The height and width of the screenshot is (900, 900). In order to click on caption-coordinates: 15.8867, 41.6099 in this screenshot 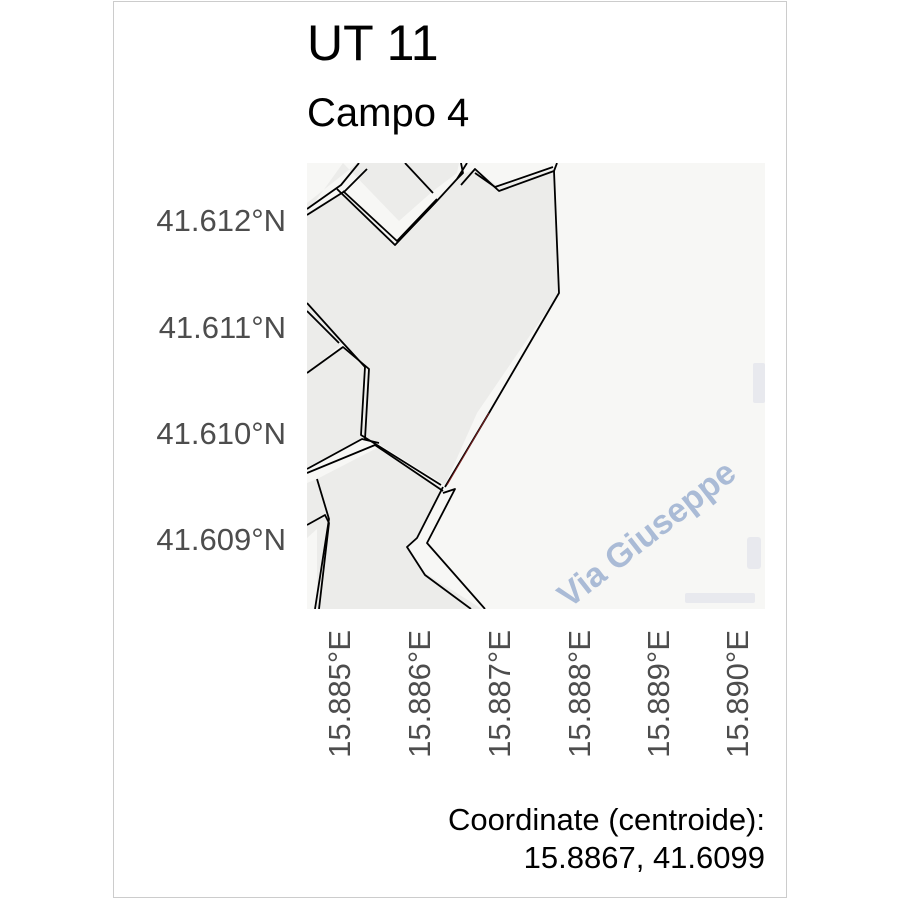, I will do `click(644, 857)`.